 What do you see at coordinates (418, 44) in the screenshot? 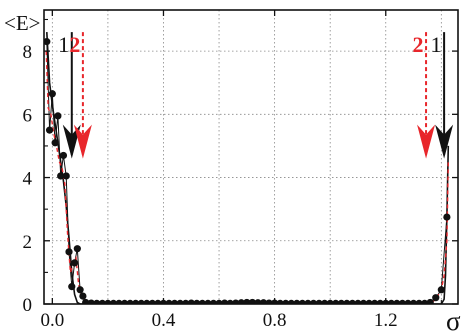
I see `arrow-label-3: 2` at bounding box center [418, 44].